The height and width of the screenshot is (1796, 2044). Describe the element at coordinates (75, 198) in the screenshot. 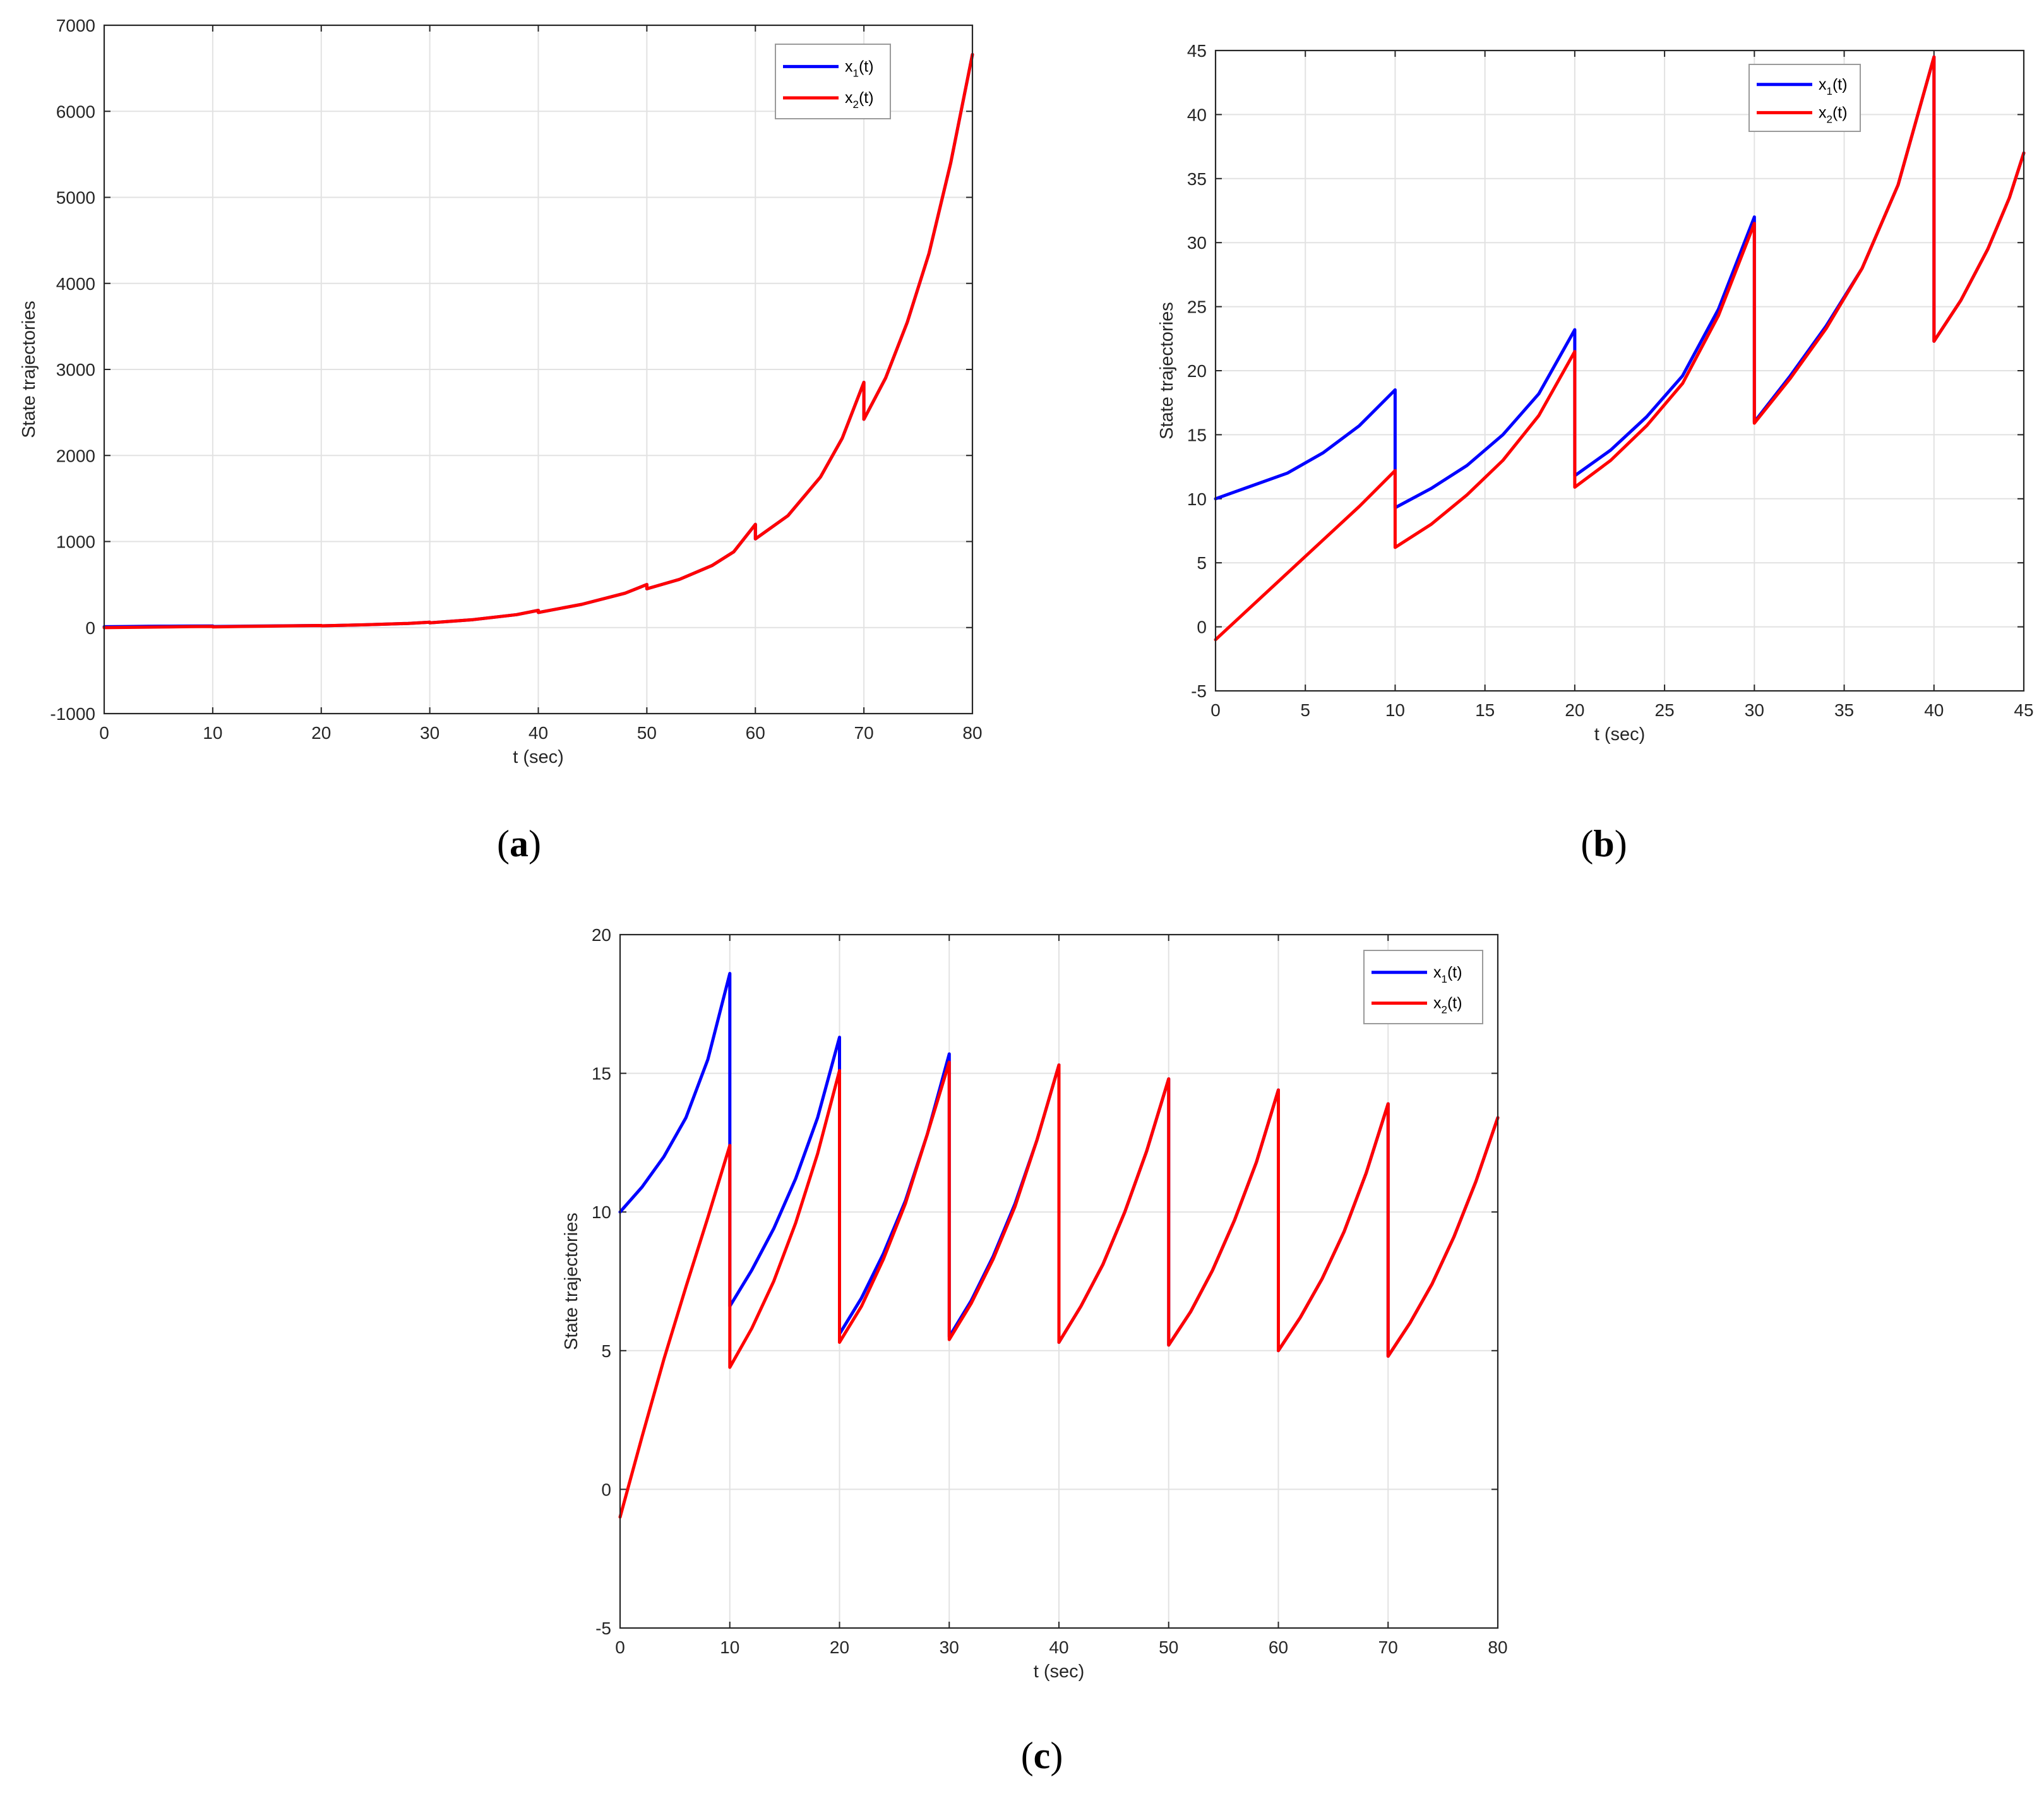

I see `y-tick-label: 5000` at that location.